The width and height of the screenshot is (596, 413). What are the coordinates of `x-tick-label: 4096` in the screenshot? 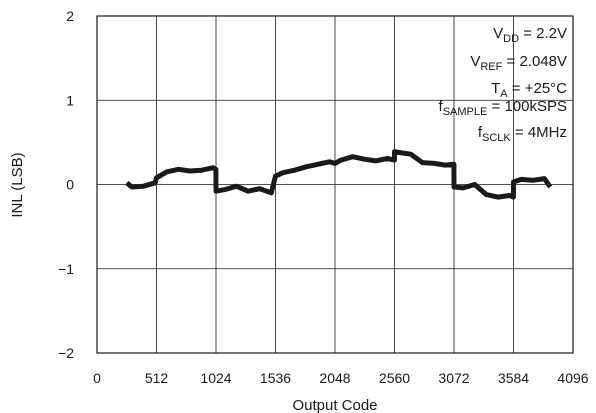 It's located at (572, 378).